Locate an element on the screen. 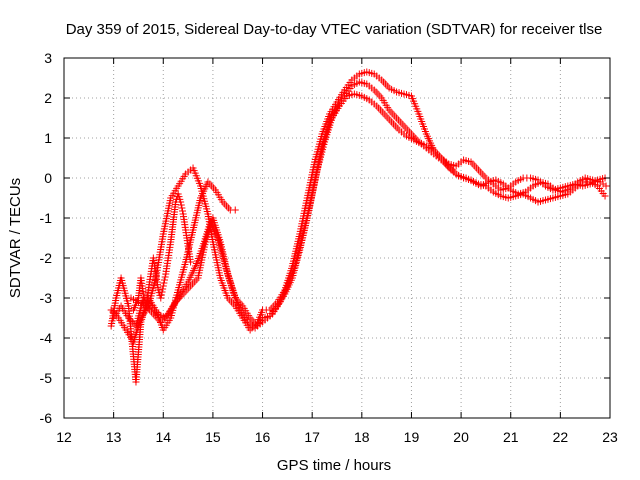 The image size is (640, 480). x-tick-label: 13 is located at coordinates (114, 437).